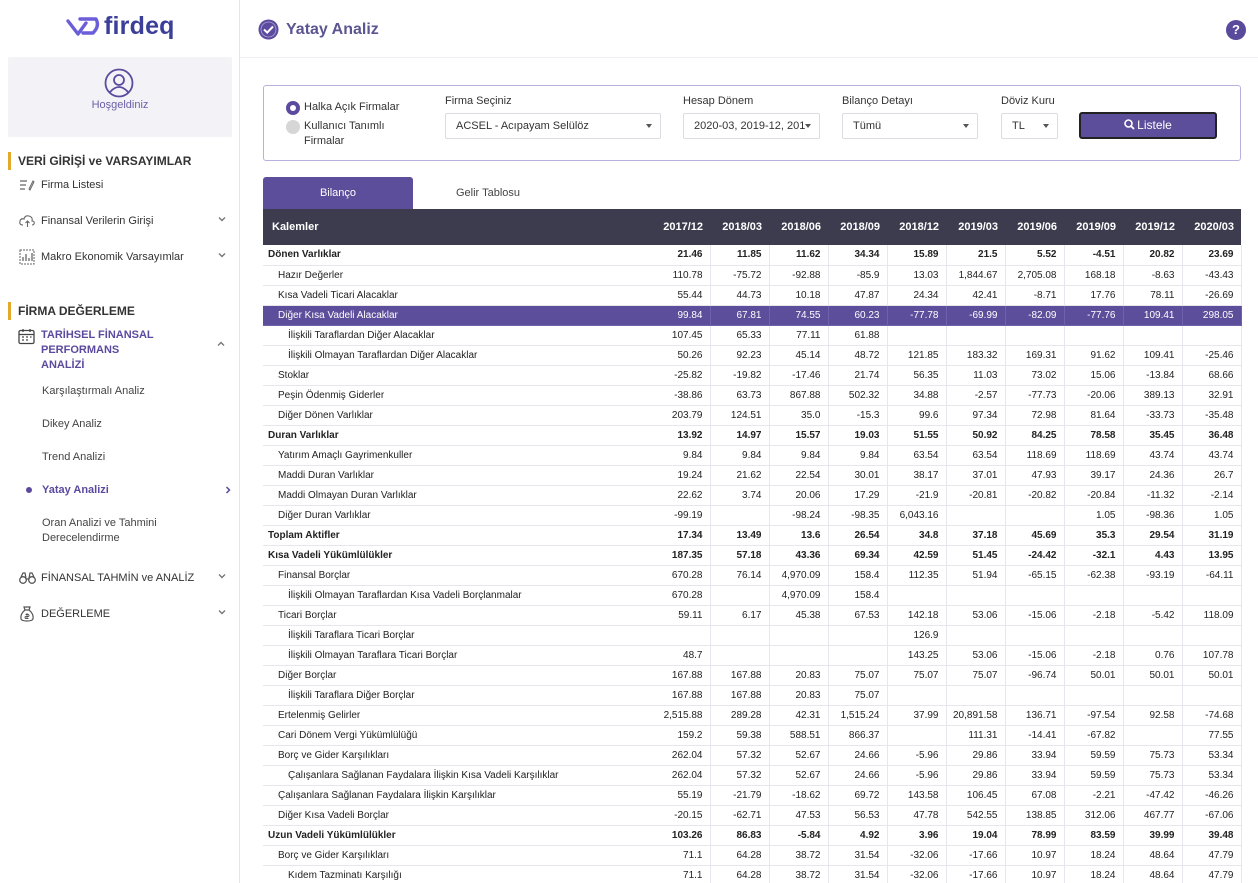 This screenshot has height=883, width=1258. Describe the element at coordinates (342, 107) in the screenshot. I see `radio-halka-acik: Halka Açık Firmalar` at that location.